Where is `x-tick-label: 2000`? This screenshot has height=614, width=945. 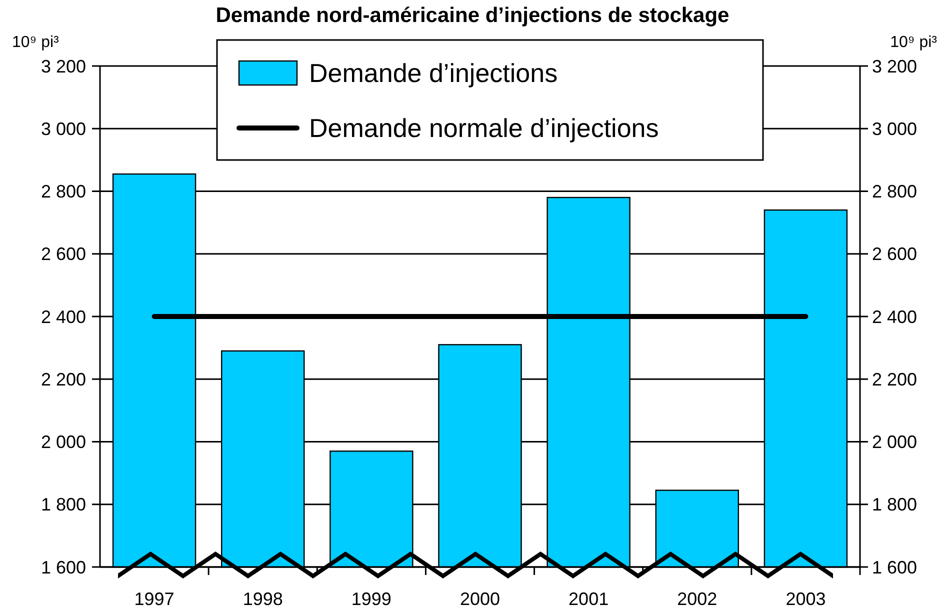 x-tick-label: 2000 is located at coordinates (480, 599).